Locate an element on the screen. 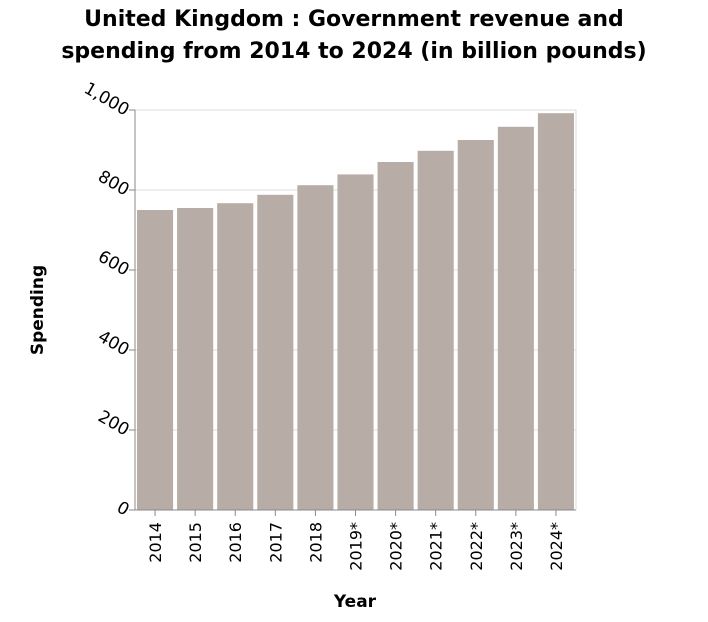 This screenshot has width=708, height=622. x-tick-label: 2015 is located at coordinates (195, 542).